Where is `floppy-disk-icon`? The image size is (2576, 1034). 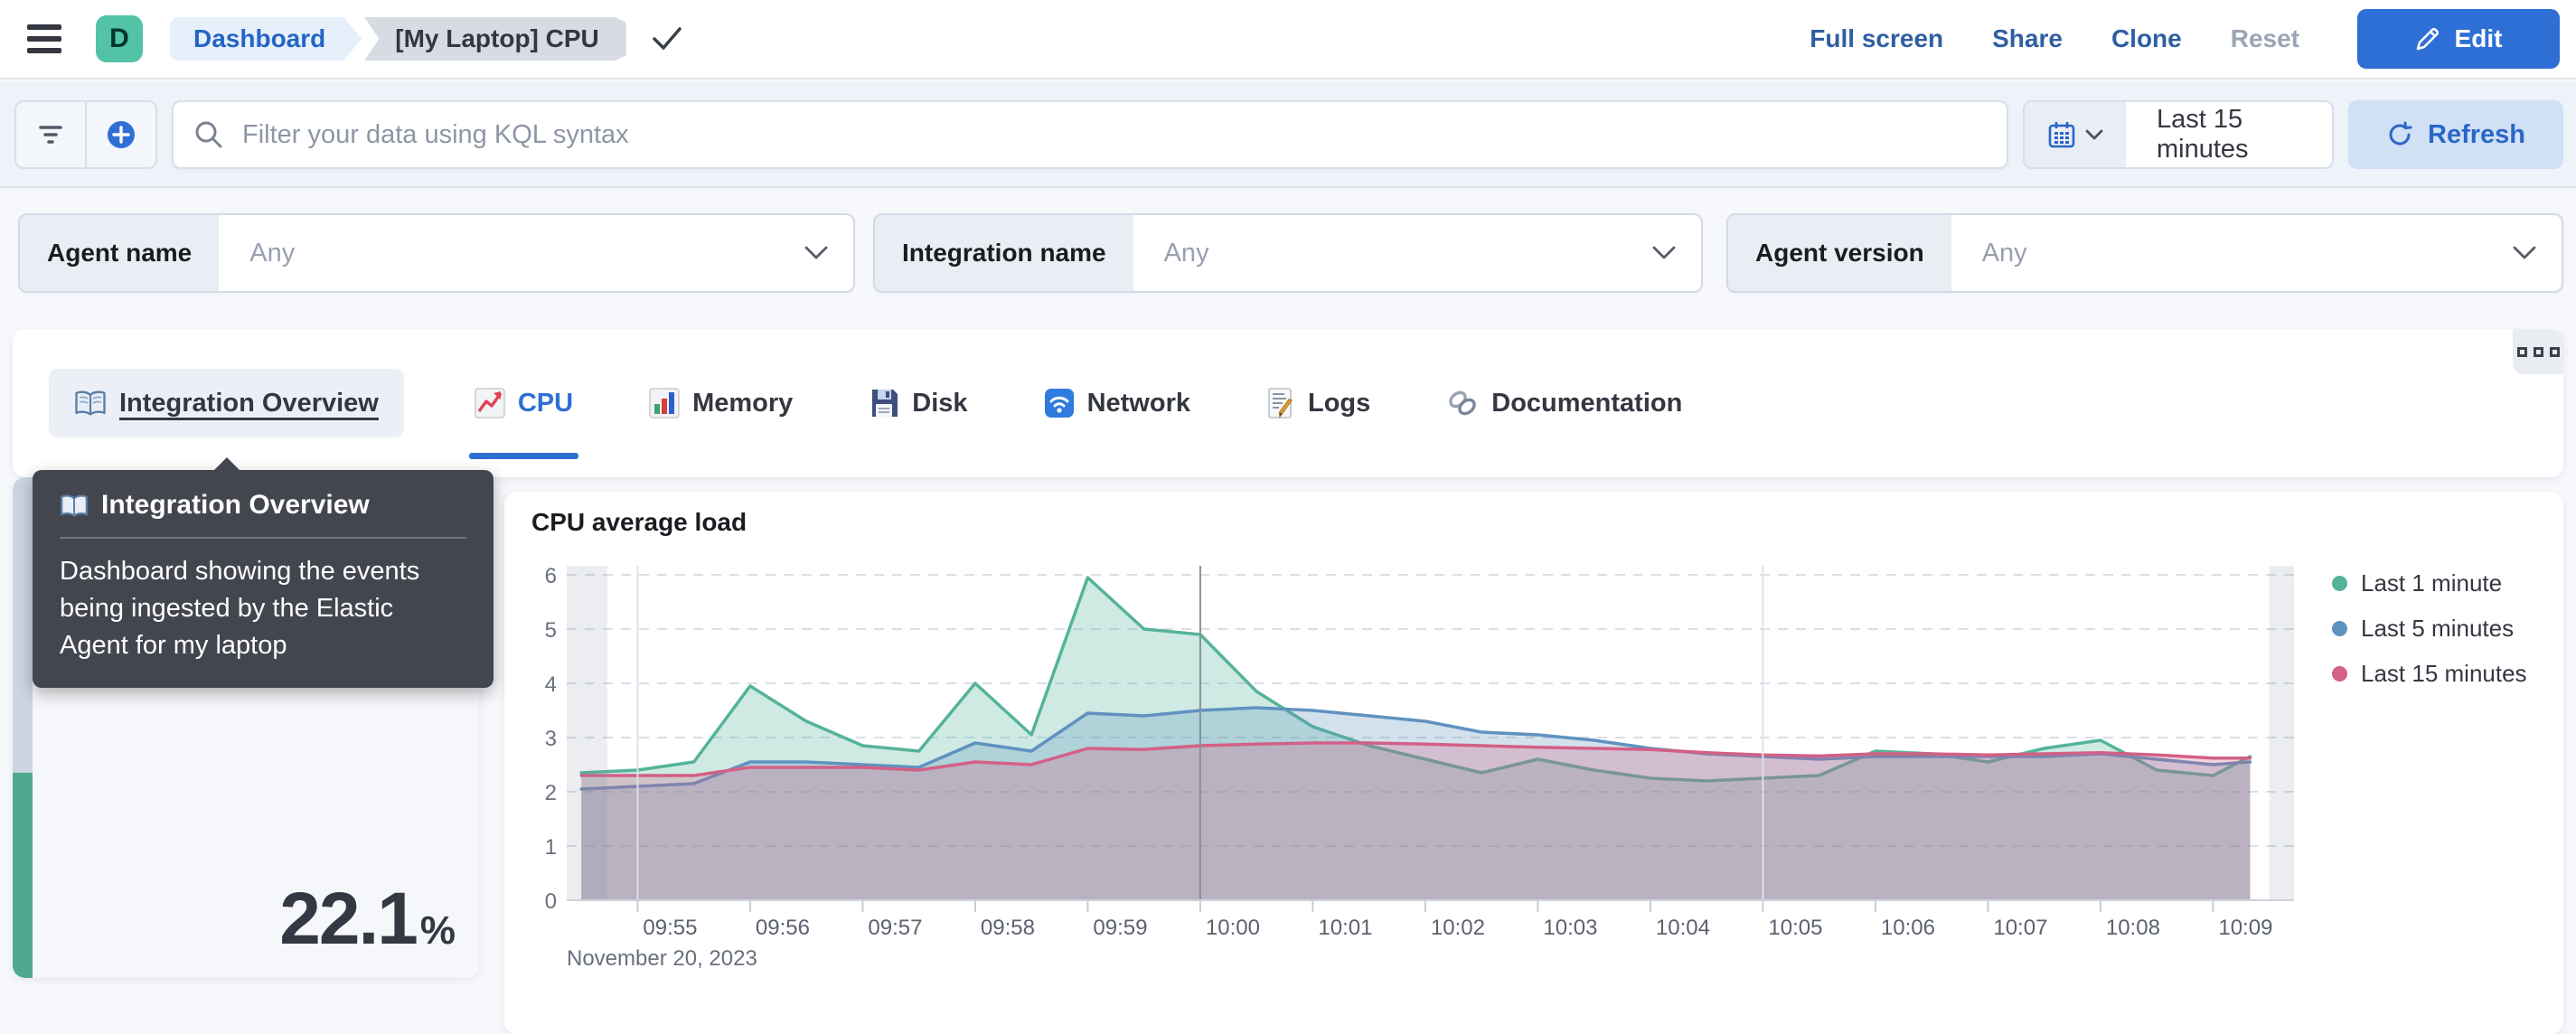
floppy-disk-icon is located at coordinates (885, 403).